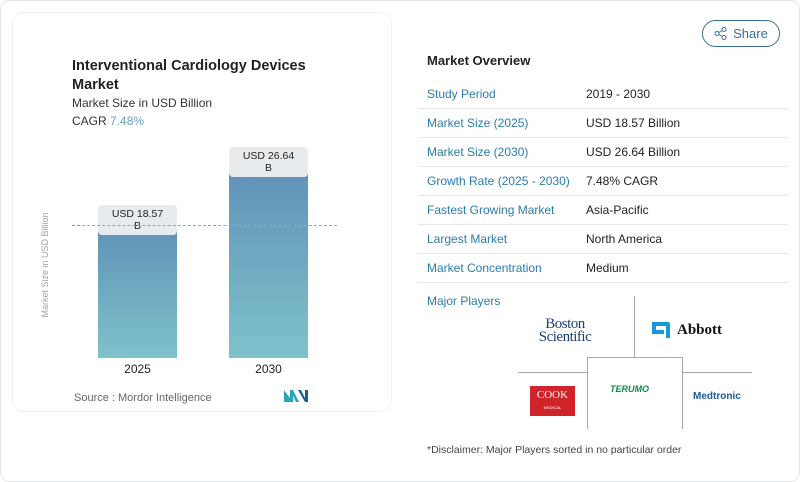 The height and width of the screenshot is (482, 800). I want to click on row-value: Medium, so click(607, 268).